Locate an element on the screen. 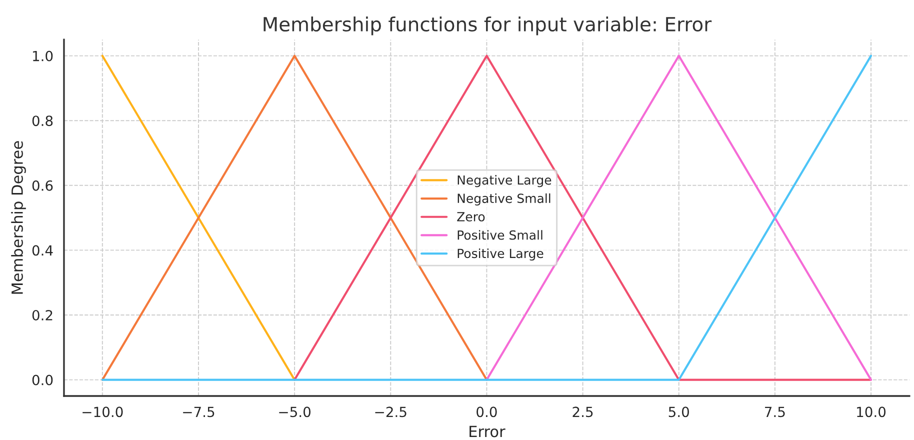 This screenshot has width=914, height=440. chart-title: Membership functions for input variable: Error is located at coordinates (488, 26).